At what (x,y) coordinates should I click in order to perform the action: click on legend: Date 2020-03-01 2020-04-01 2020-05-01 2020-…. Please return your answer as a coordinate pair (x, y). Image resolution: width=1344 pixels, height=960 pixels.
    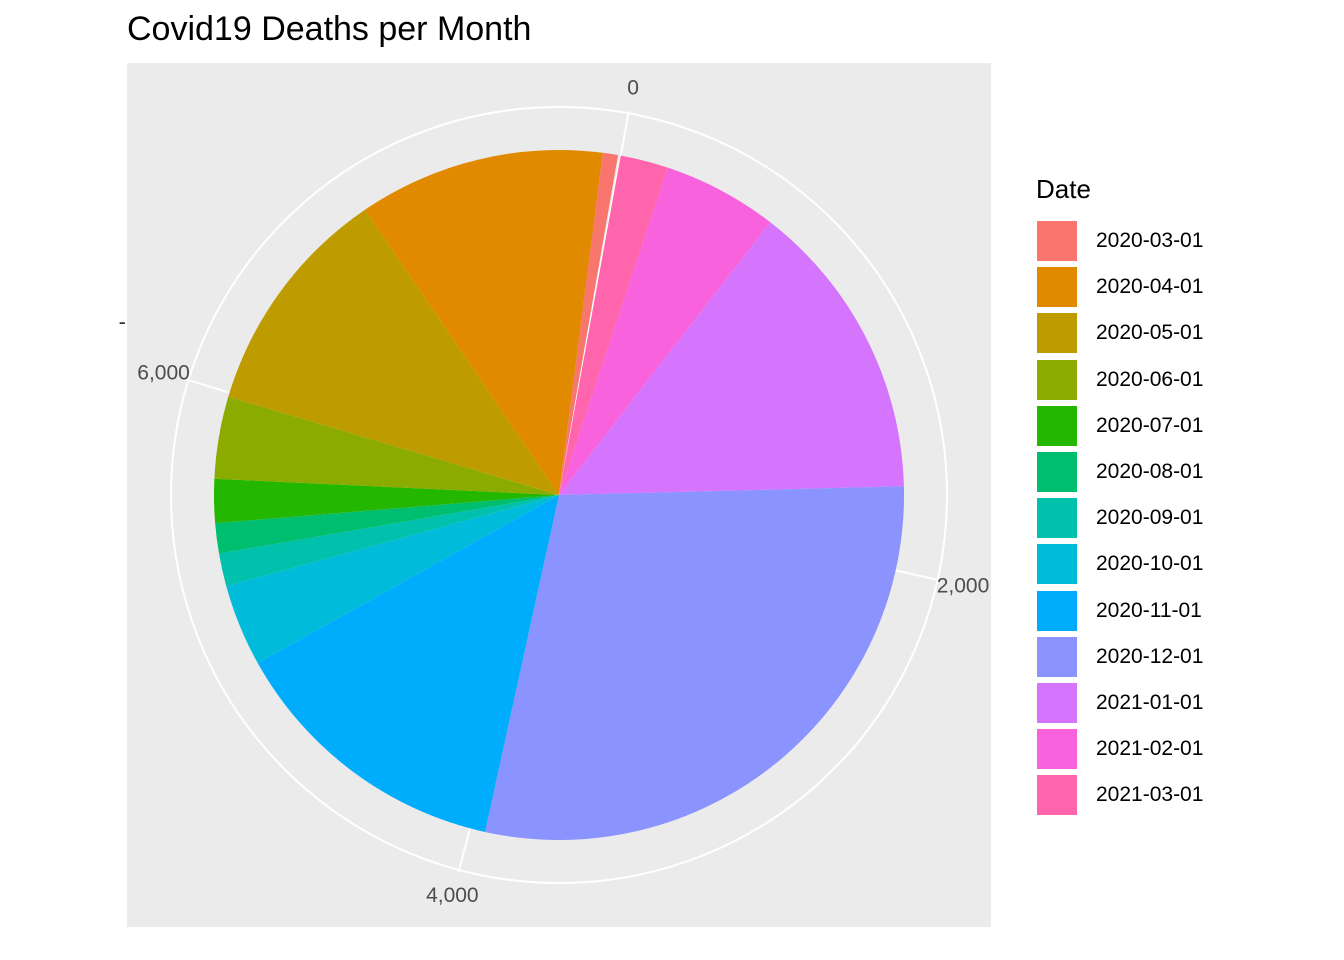
    Looking at the image, I should click on (1119, 495).